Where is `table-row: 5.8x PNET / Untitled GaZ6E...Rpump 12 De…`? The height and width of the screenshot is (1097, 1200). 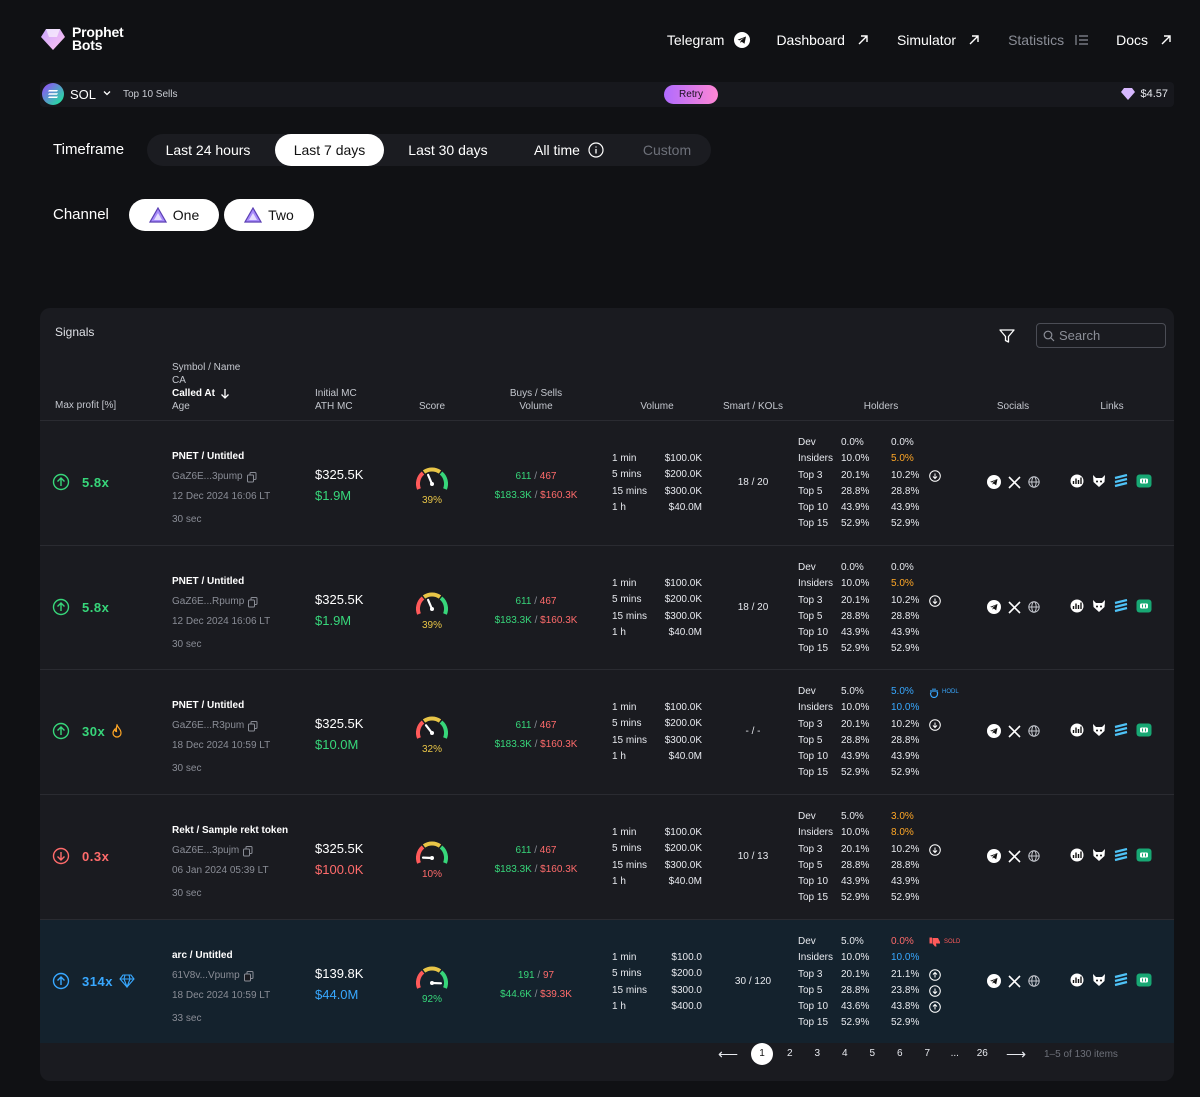
table-row: 5.8x PNET / Untitled GaZ6E...Rpump 12 De… is located at coordinates (607, 607).